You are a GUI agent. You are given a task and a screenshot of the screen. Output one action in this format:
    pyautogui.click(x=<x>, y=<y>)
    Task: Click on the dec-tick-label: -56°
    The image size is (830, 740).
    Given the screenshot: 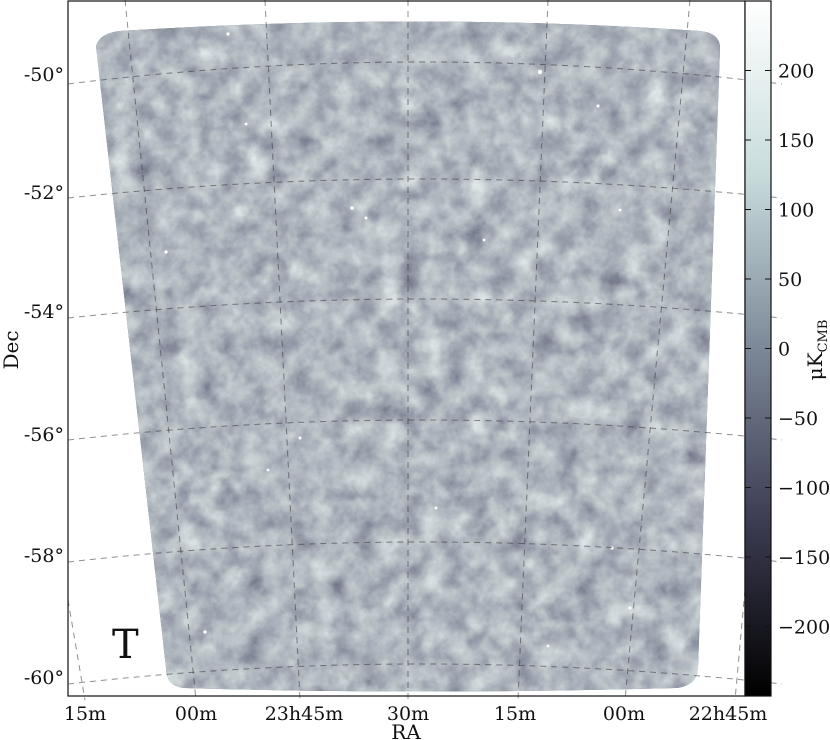 What is the action you would take?
    pyautogui.click(x=44, y=435)
    